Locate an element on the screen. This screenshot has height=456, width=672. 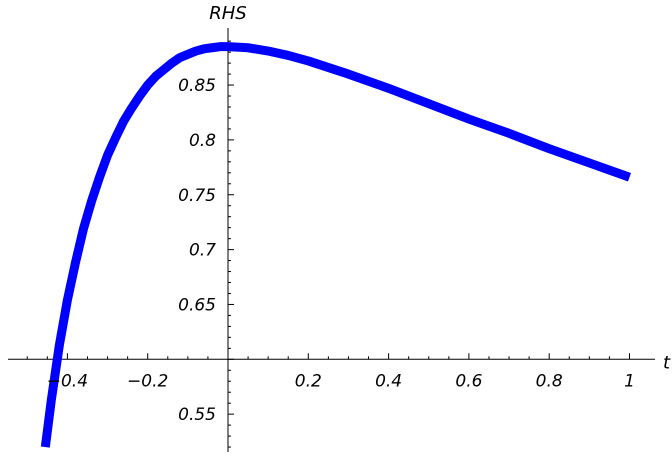
x-tick-label: 0.2 is located at coordinates (308, 381).